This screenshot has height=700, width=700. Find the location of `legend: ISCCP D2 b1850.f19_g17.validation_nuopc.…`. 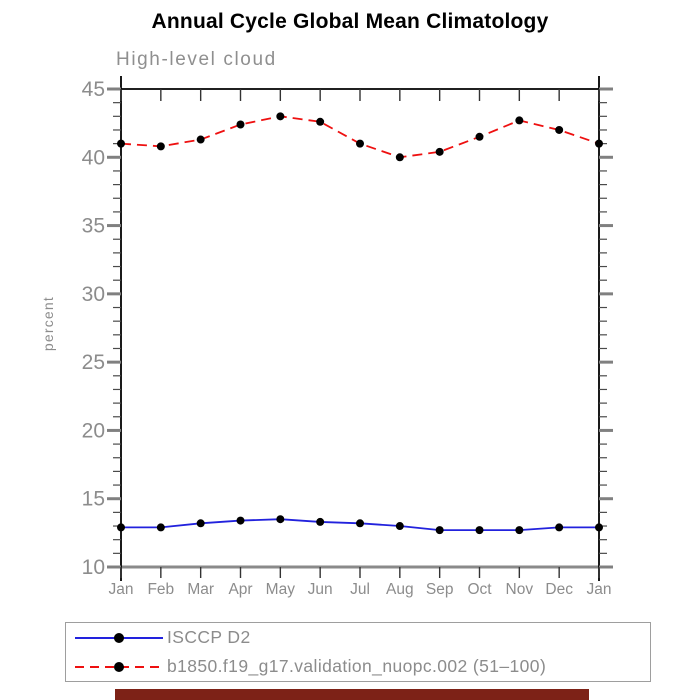

legend: ISCCP D2 b1850.f19_g17.validation_nuopc.… is located at coordinates (358, 652).